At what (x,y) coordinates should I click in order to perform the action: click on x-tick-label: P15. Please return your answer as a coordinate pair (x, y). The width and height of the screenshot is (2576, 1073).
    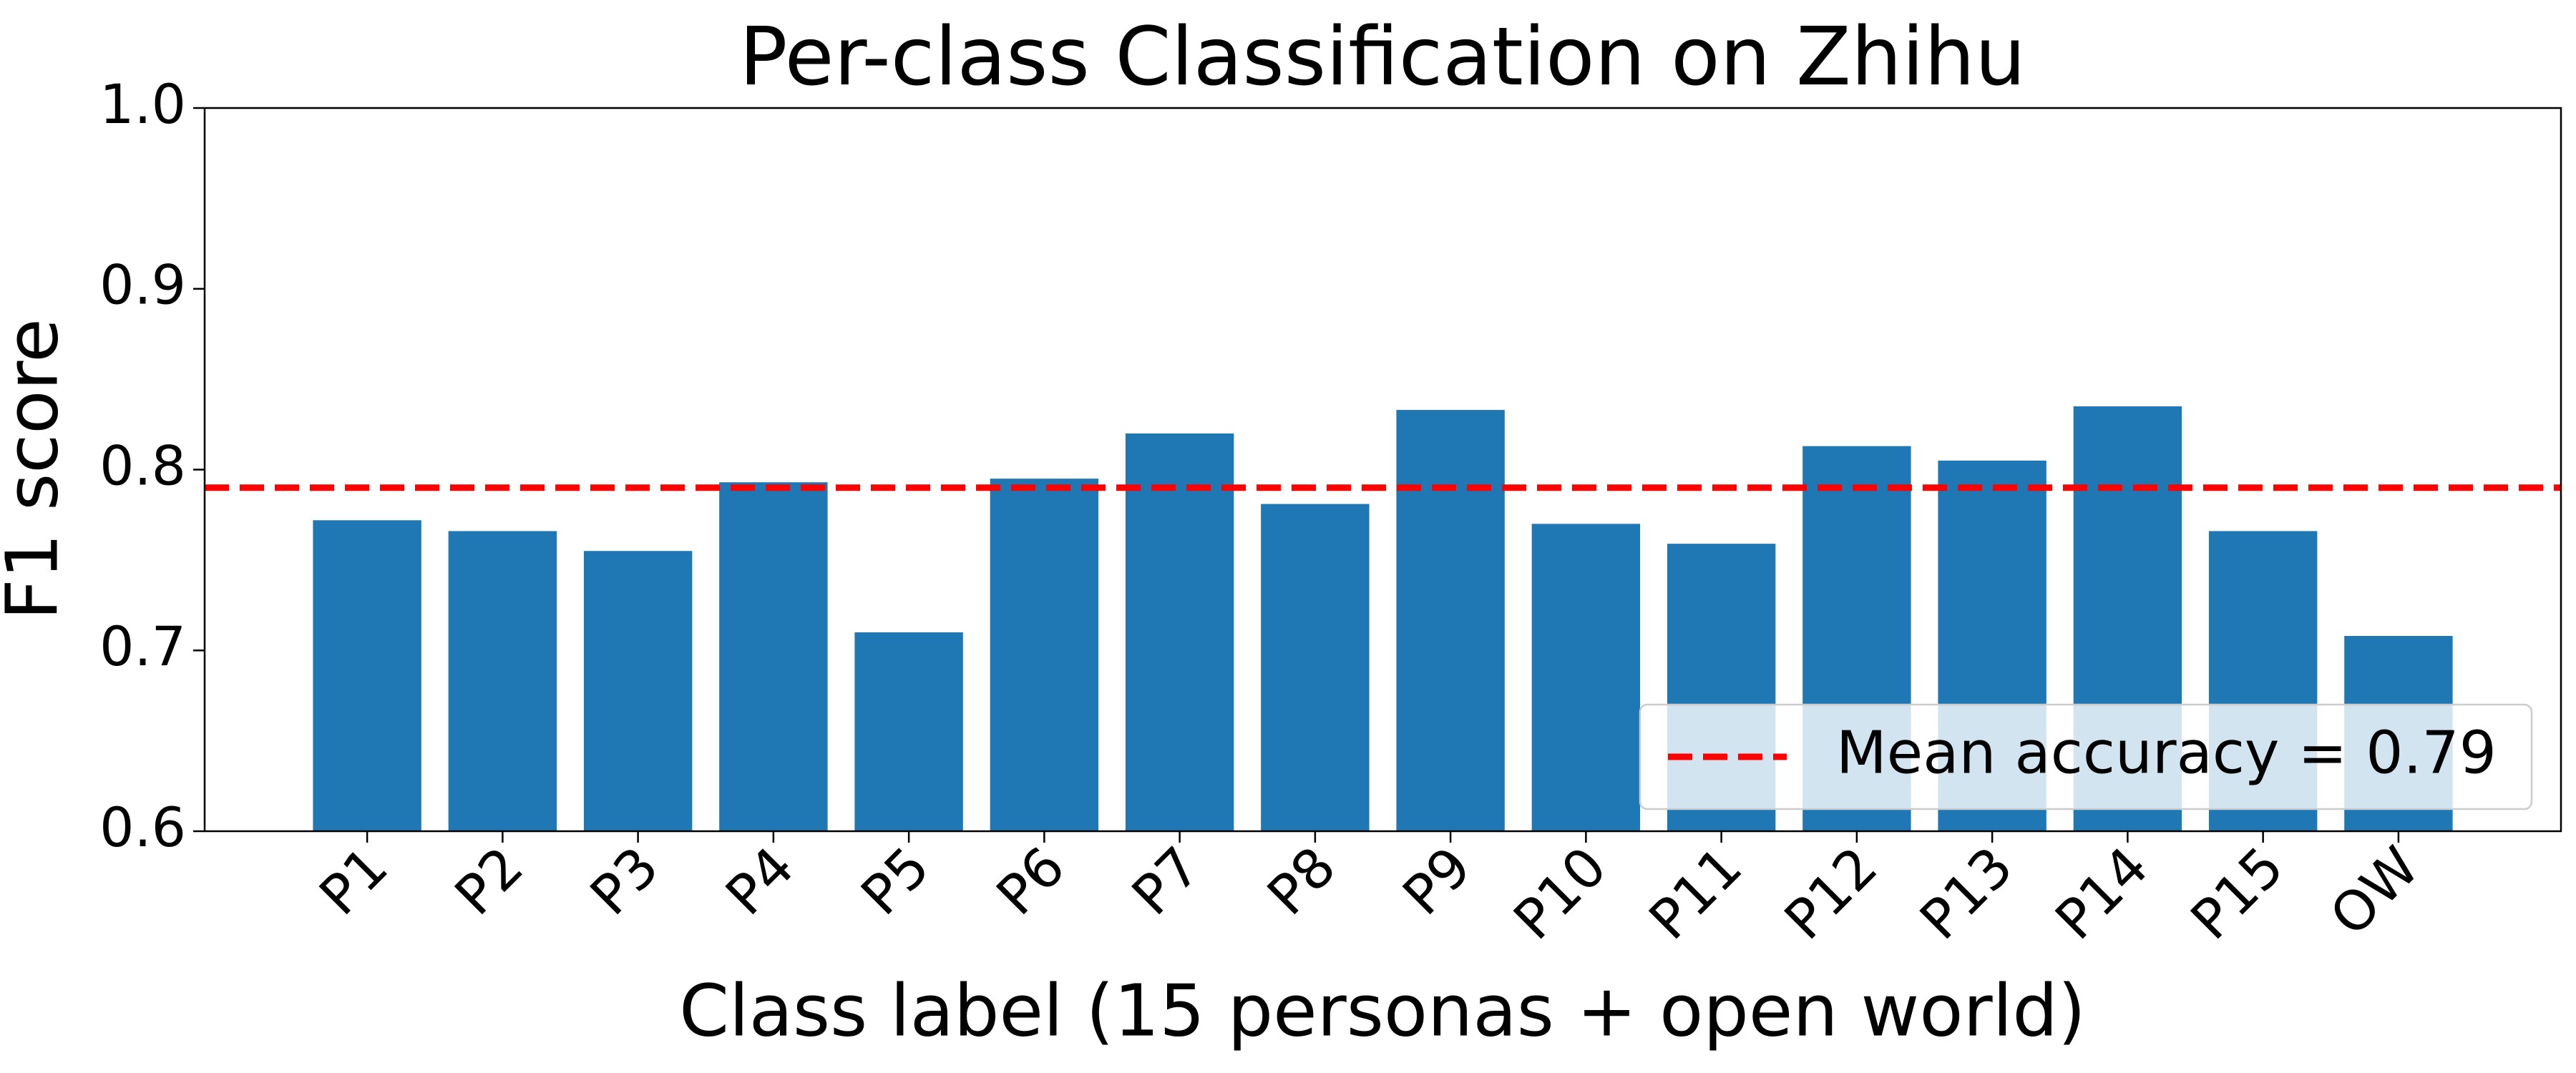
    Looking at the image, I should click on (2237, 893).